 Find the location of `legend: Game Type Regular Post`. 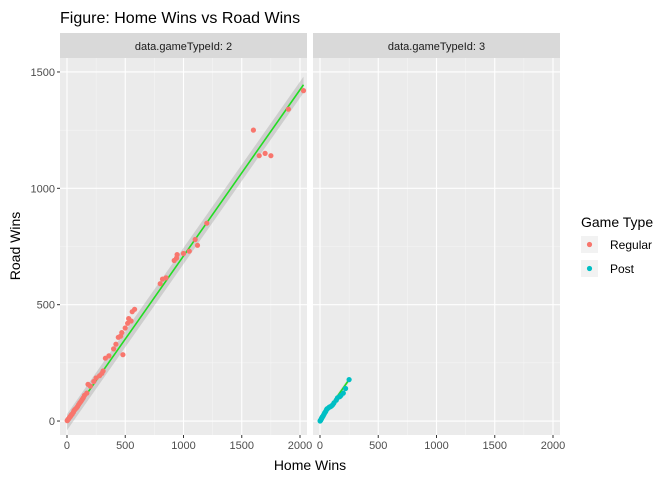

legend: Game Type Regular Post is located at coordinates (617, 245).